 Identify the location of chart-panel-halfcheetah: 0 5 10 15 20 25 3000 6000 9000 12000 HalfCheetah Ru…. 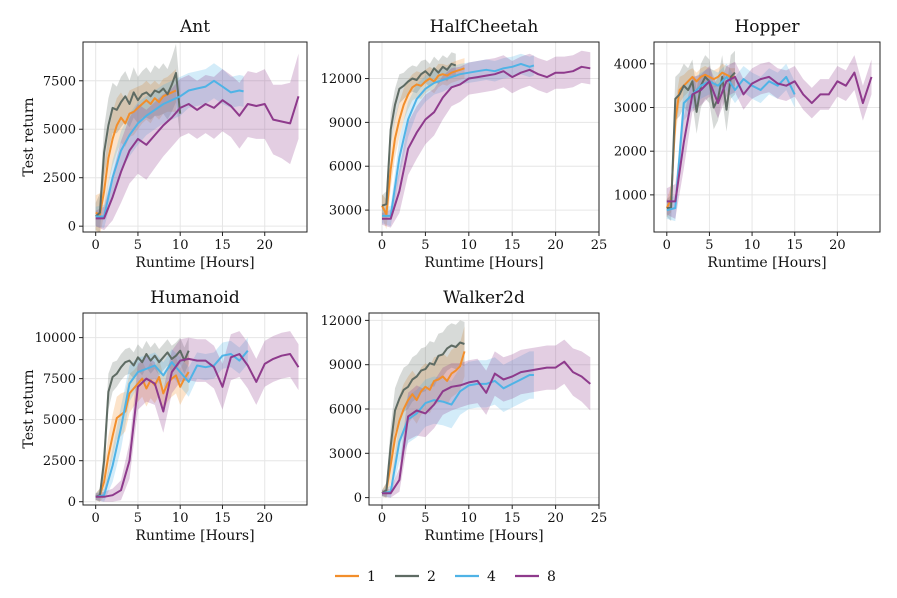
(464, 144).